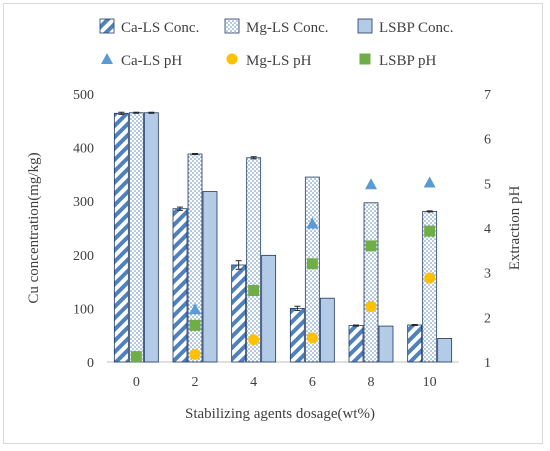 This screenshot has width=550, height=451. Describe the element at coordinates (160, 28) in the screenshot. I see `legend-label: Ca-LS Conc.` at that location.